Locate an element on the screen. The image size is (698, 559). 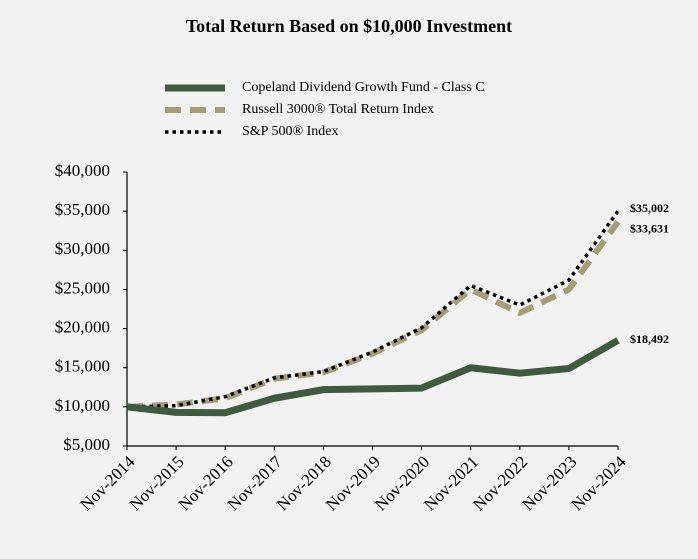
legend-label: Copeland Dividend Growth Fund - Class C is located at coordinates (363, 87).